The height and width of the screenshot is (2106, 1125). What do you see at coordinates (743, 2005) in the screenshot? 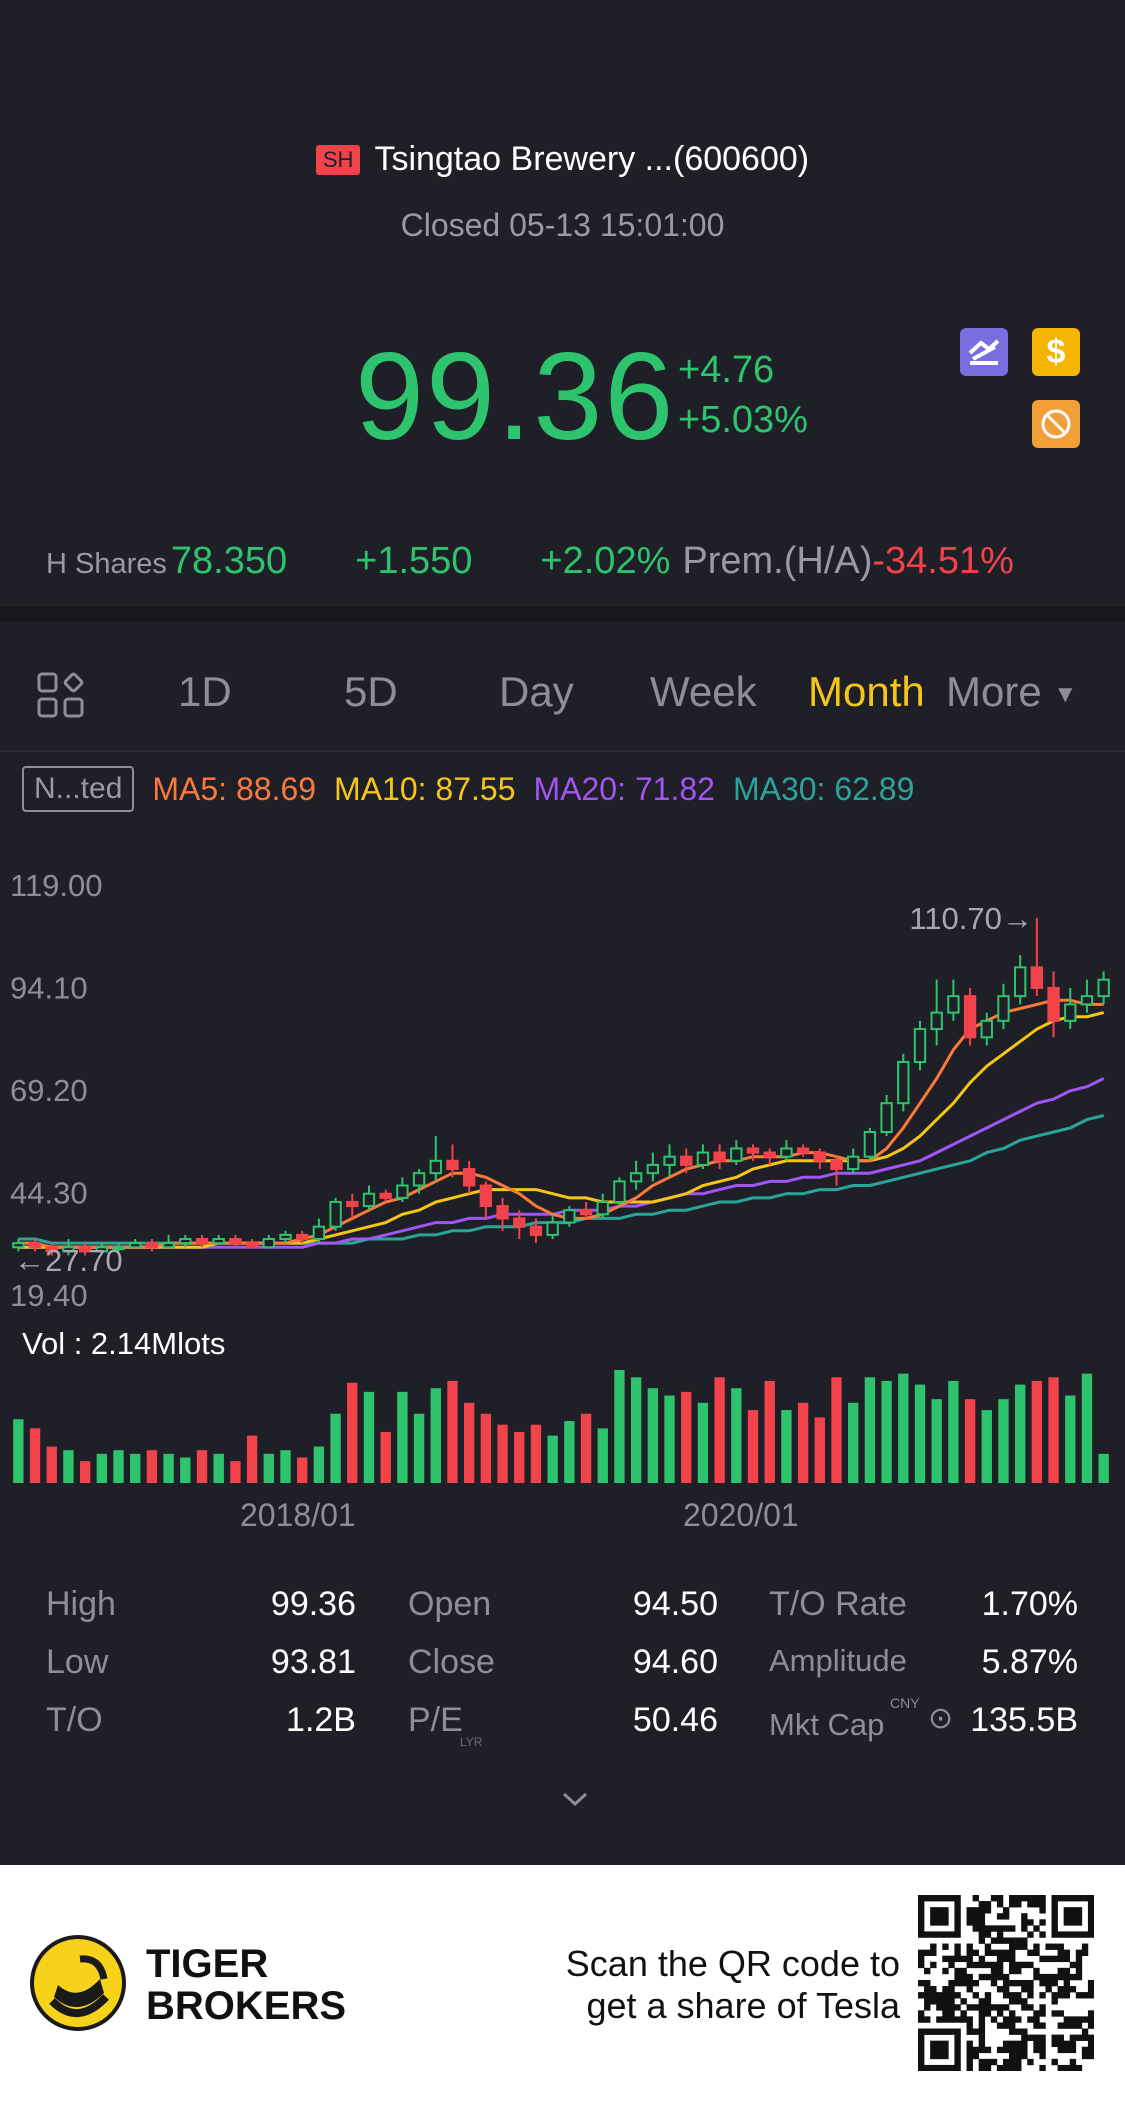
I see `promo-line2: get a share of Tesla` at bounding box center [743, 2005].